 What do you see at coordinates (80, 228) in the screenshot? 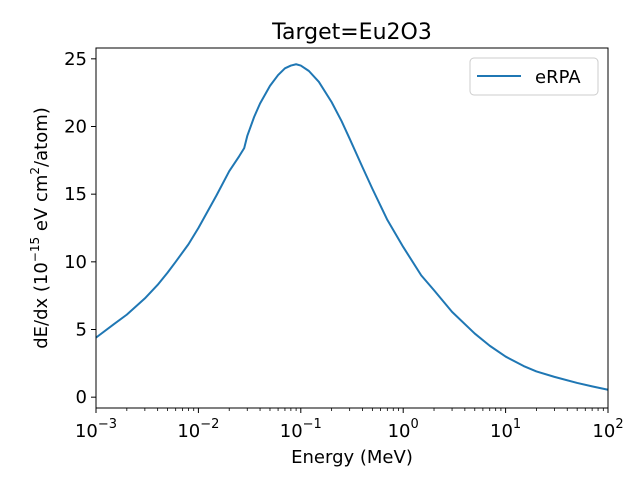
I see `y-axis: 0 5 10 15 20 25` at bounding box center [80, 228].